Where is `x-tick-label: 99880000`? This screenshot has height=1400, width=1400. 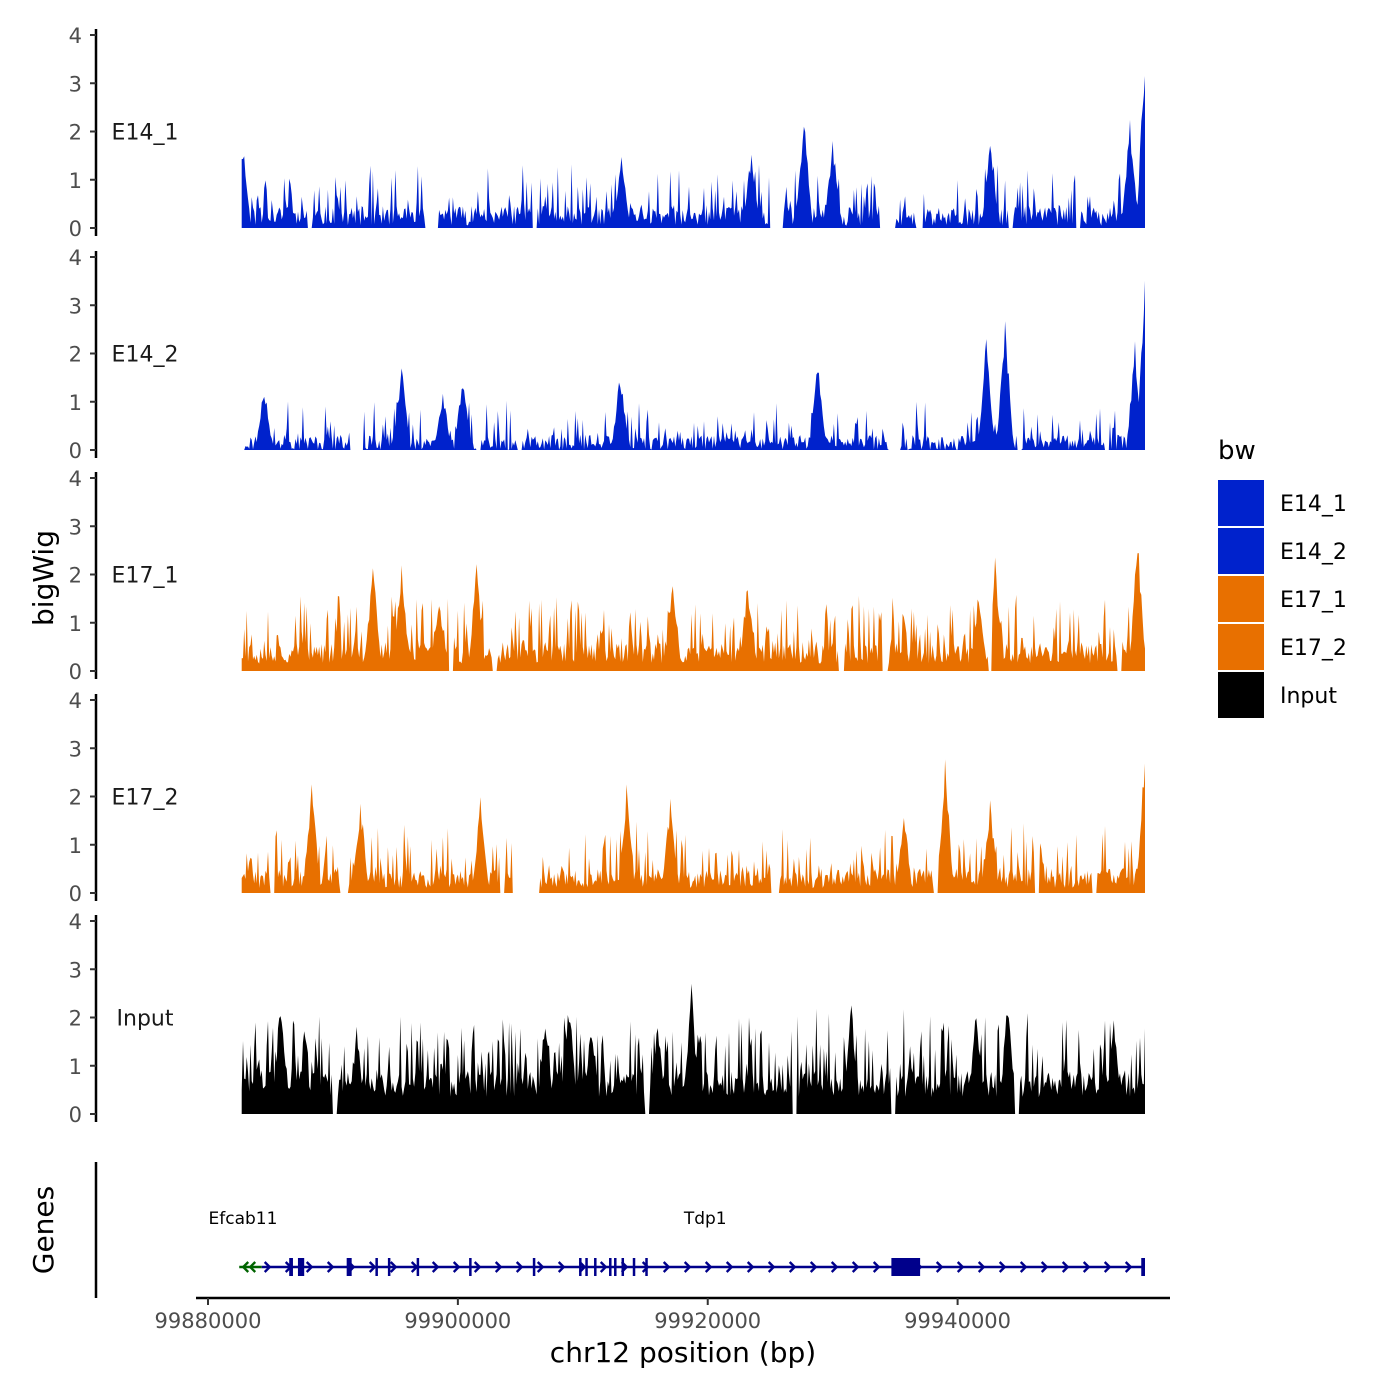
x-tick-label: 99880000 is located at coordinates (208, 1321).